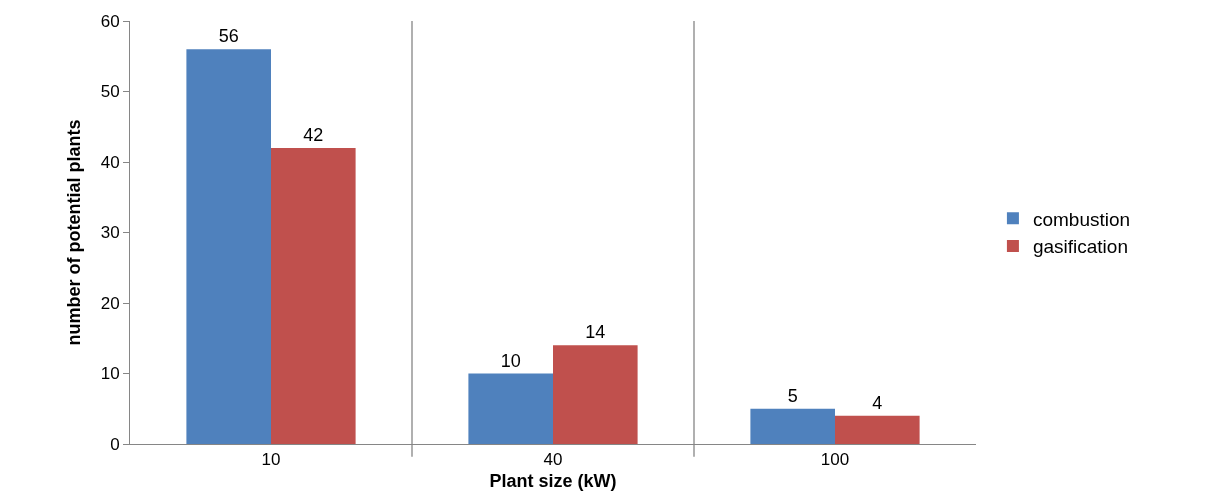  I want to click on data-label: 14, so click(595, 332).